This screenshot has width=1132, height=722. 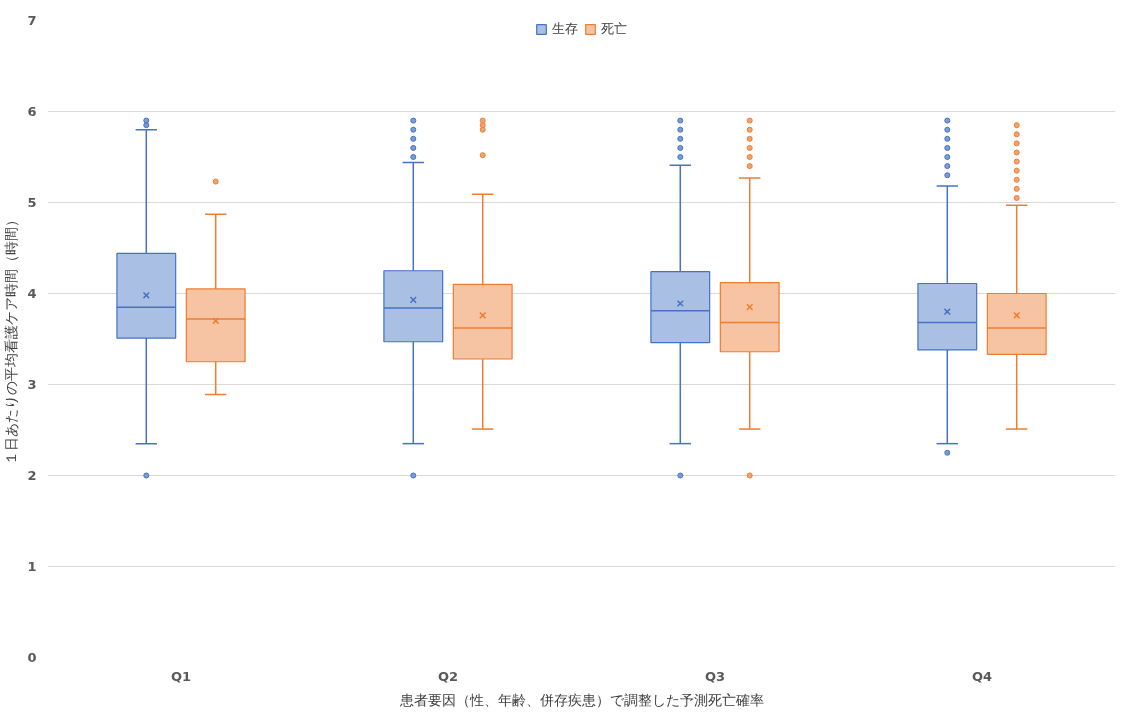 What do you see at coordinates (614, 29) in the screenshot?
I see `legend-label: 死亡` at bounding box center [614, 29].